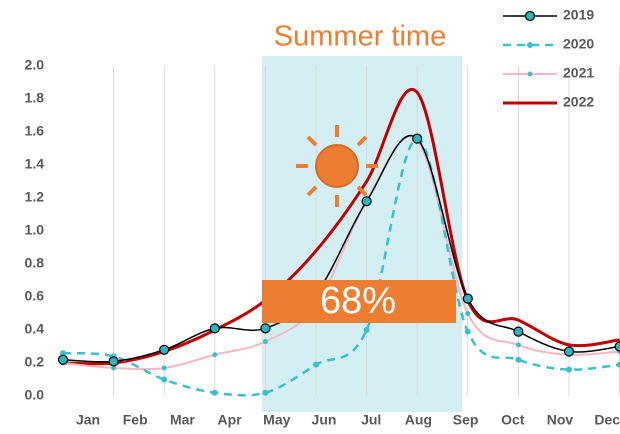 This screenshot has width=620, height=434. Describe the element at coordinates (35, 329) in the screenshot. I see `y-tick-label: 0.4` at that location.